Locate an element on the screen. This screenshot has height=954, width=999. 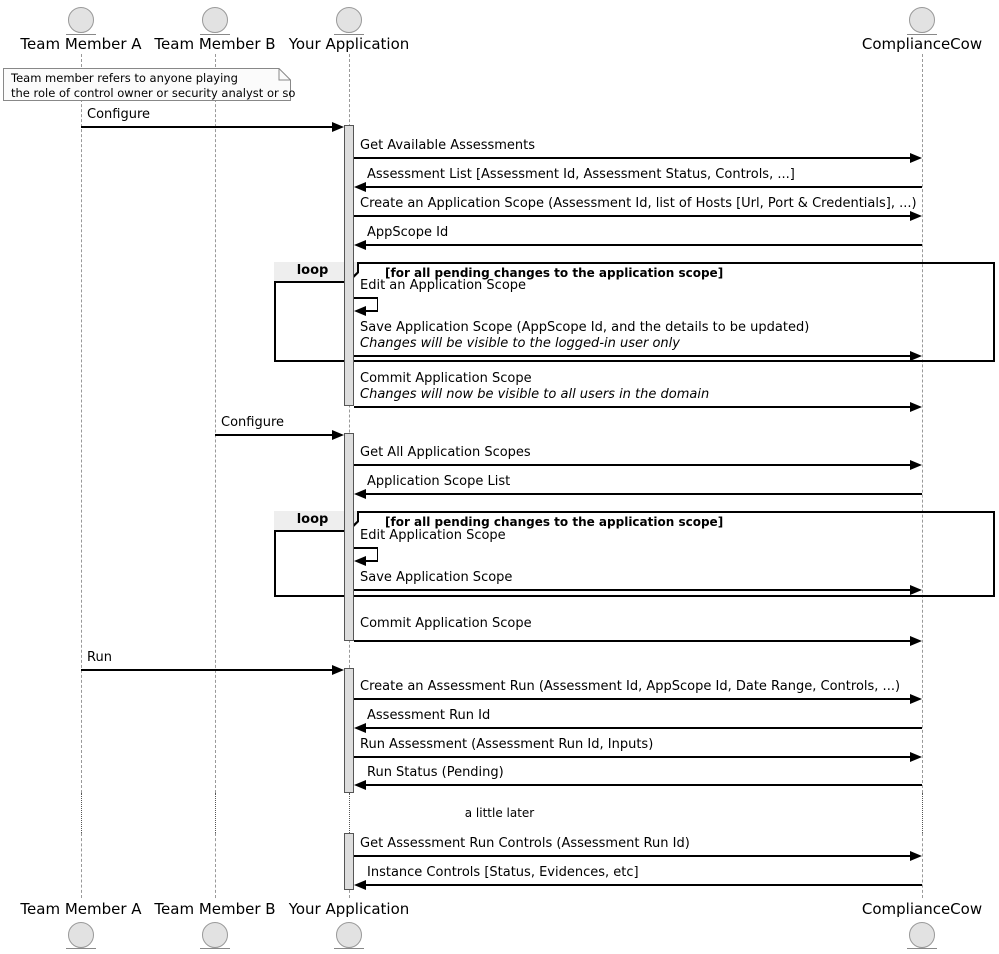
message-5-label-text: AppScope Id is located at coordinates (408, 232).